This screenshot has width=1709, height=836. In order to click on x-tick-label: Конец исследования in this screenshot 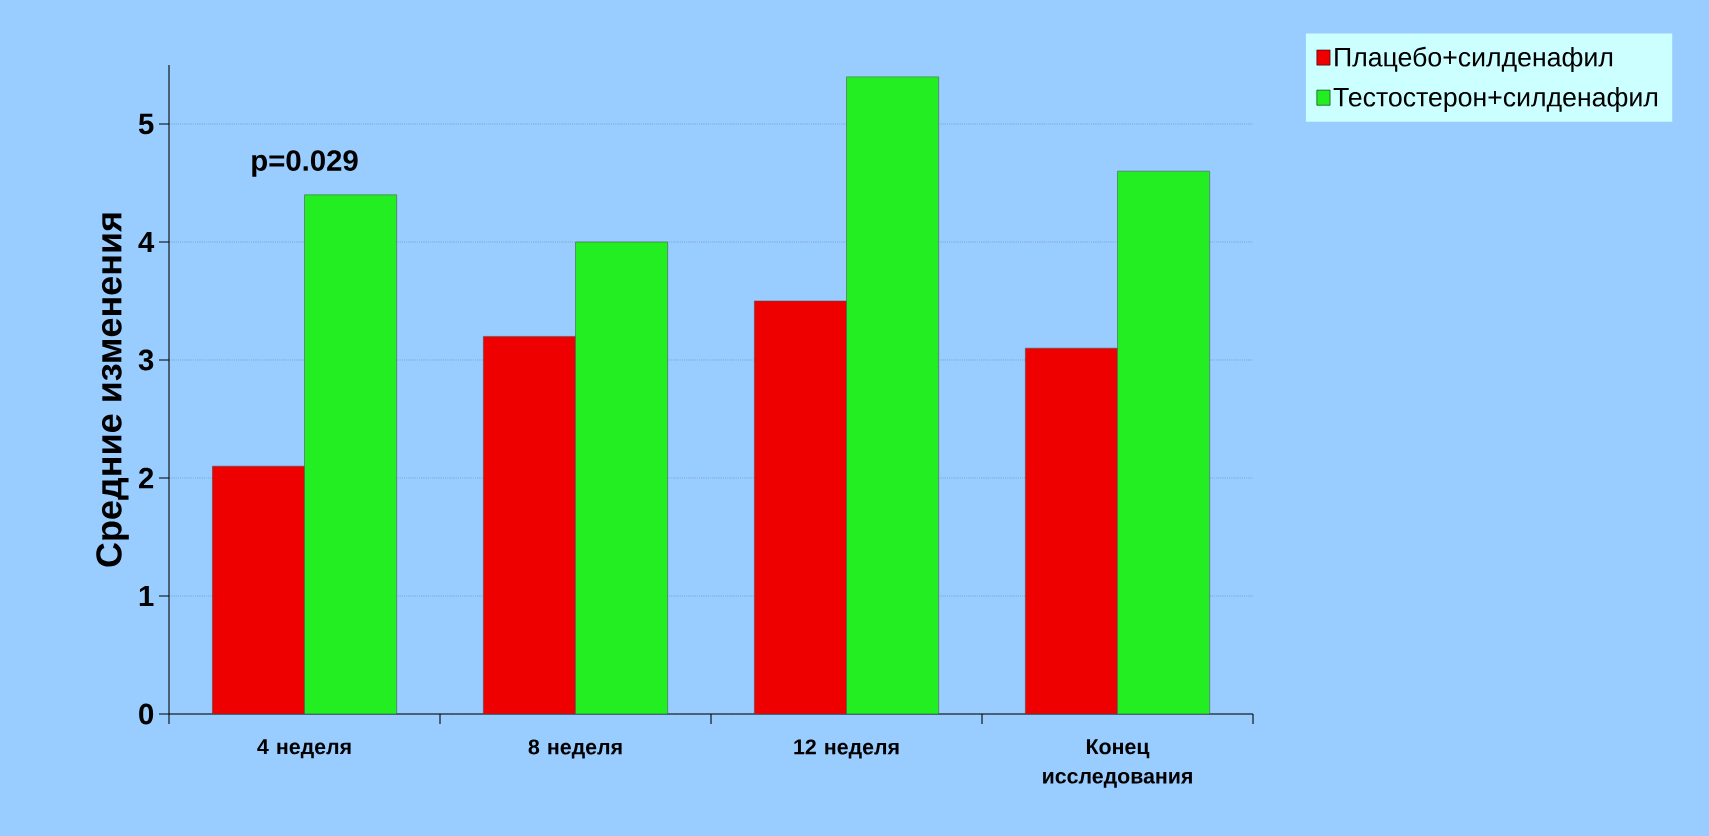, I will do `click(1117, 763)`.